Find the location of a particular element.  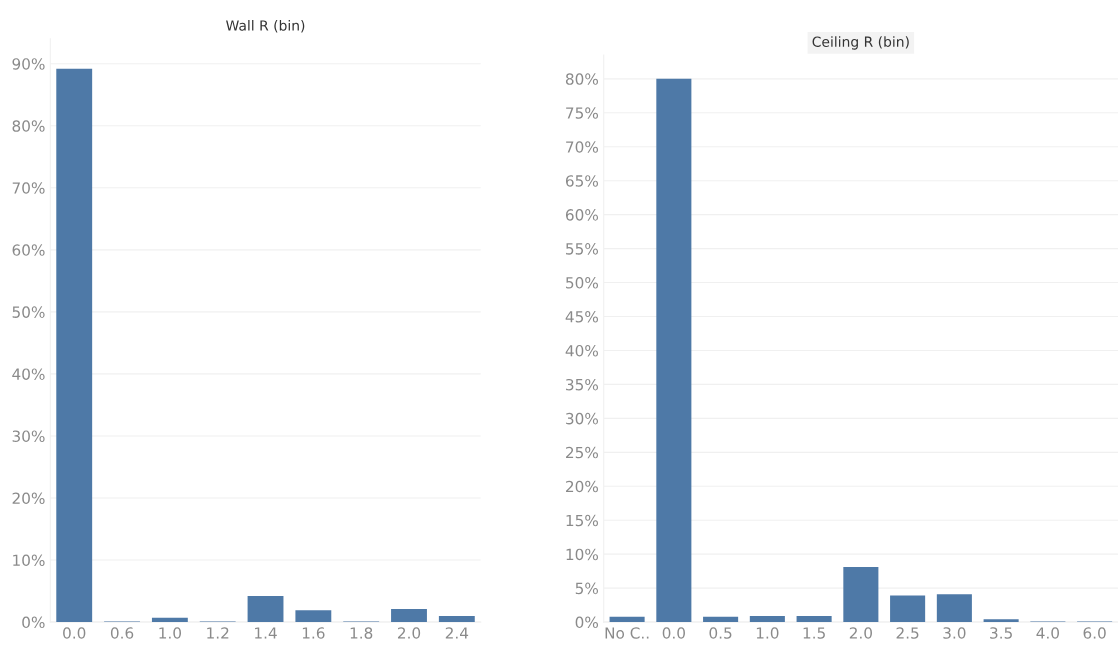

y-tick-label: 5% is located at coordinates (587, 588).